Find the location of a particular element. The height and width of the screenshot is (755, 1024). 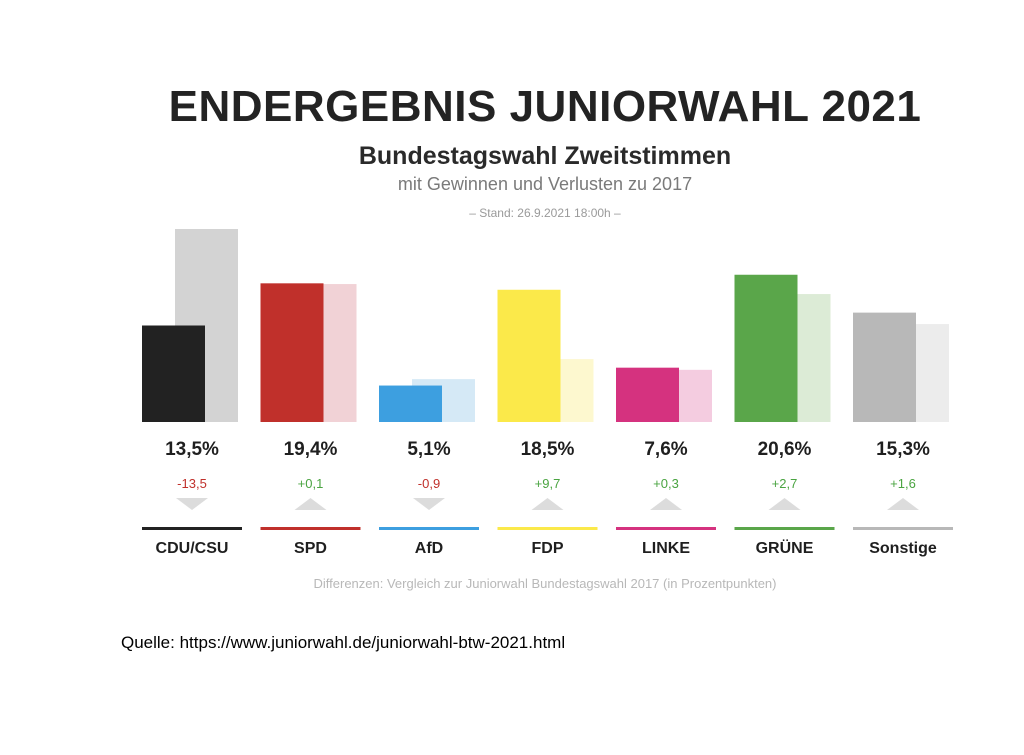

chart-subtitle: Bundestagswahl Zweitstimmen is located at coordinates (545, 156).